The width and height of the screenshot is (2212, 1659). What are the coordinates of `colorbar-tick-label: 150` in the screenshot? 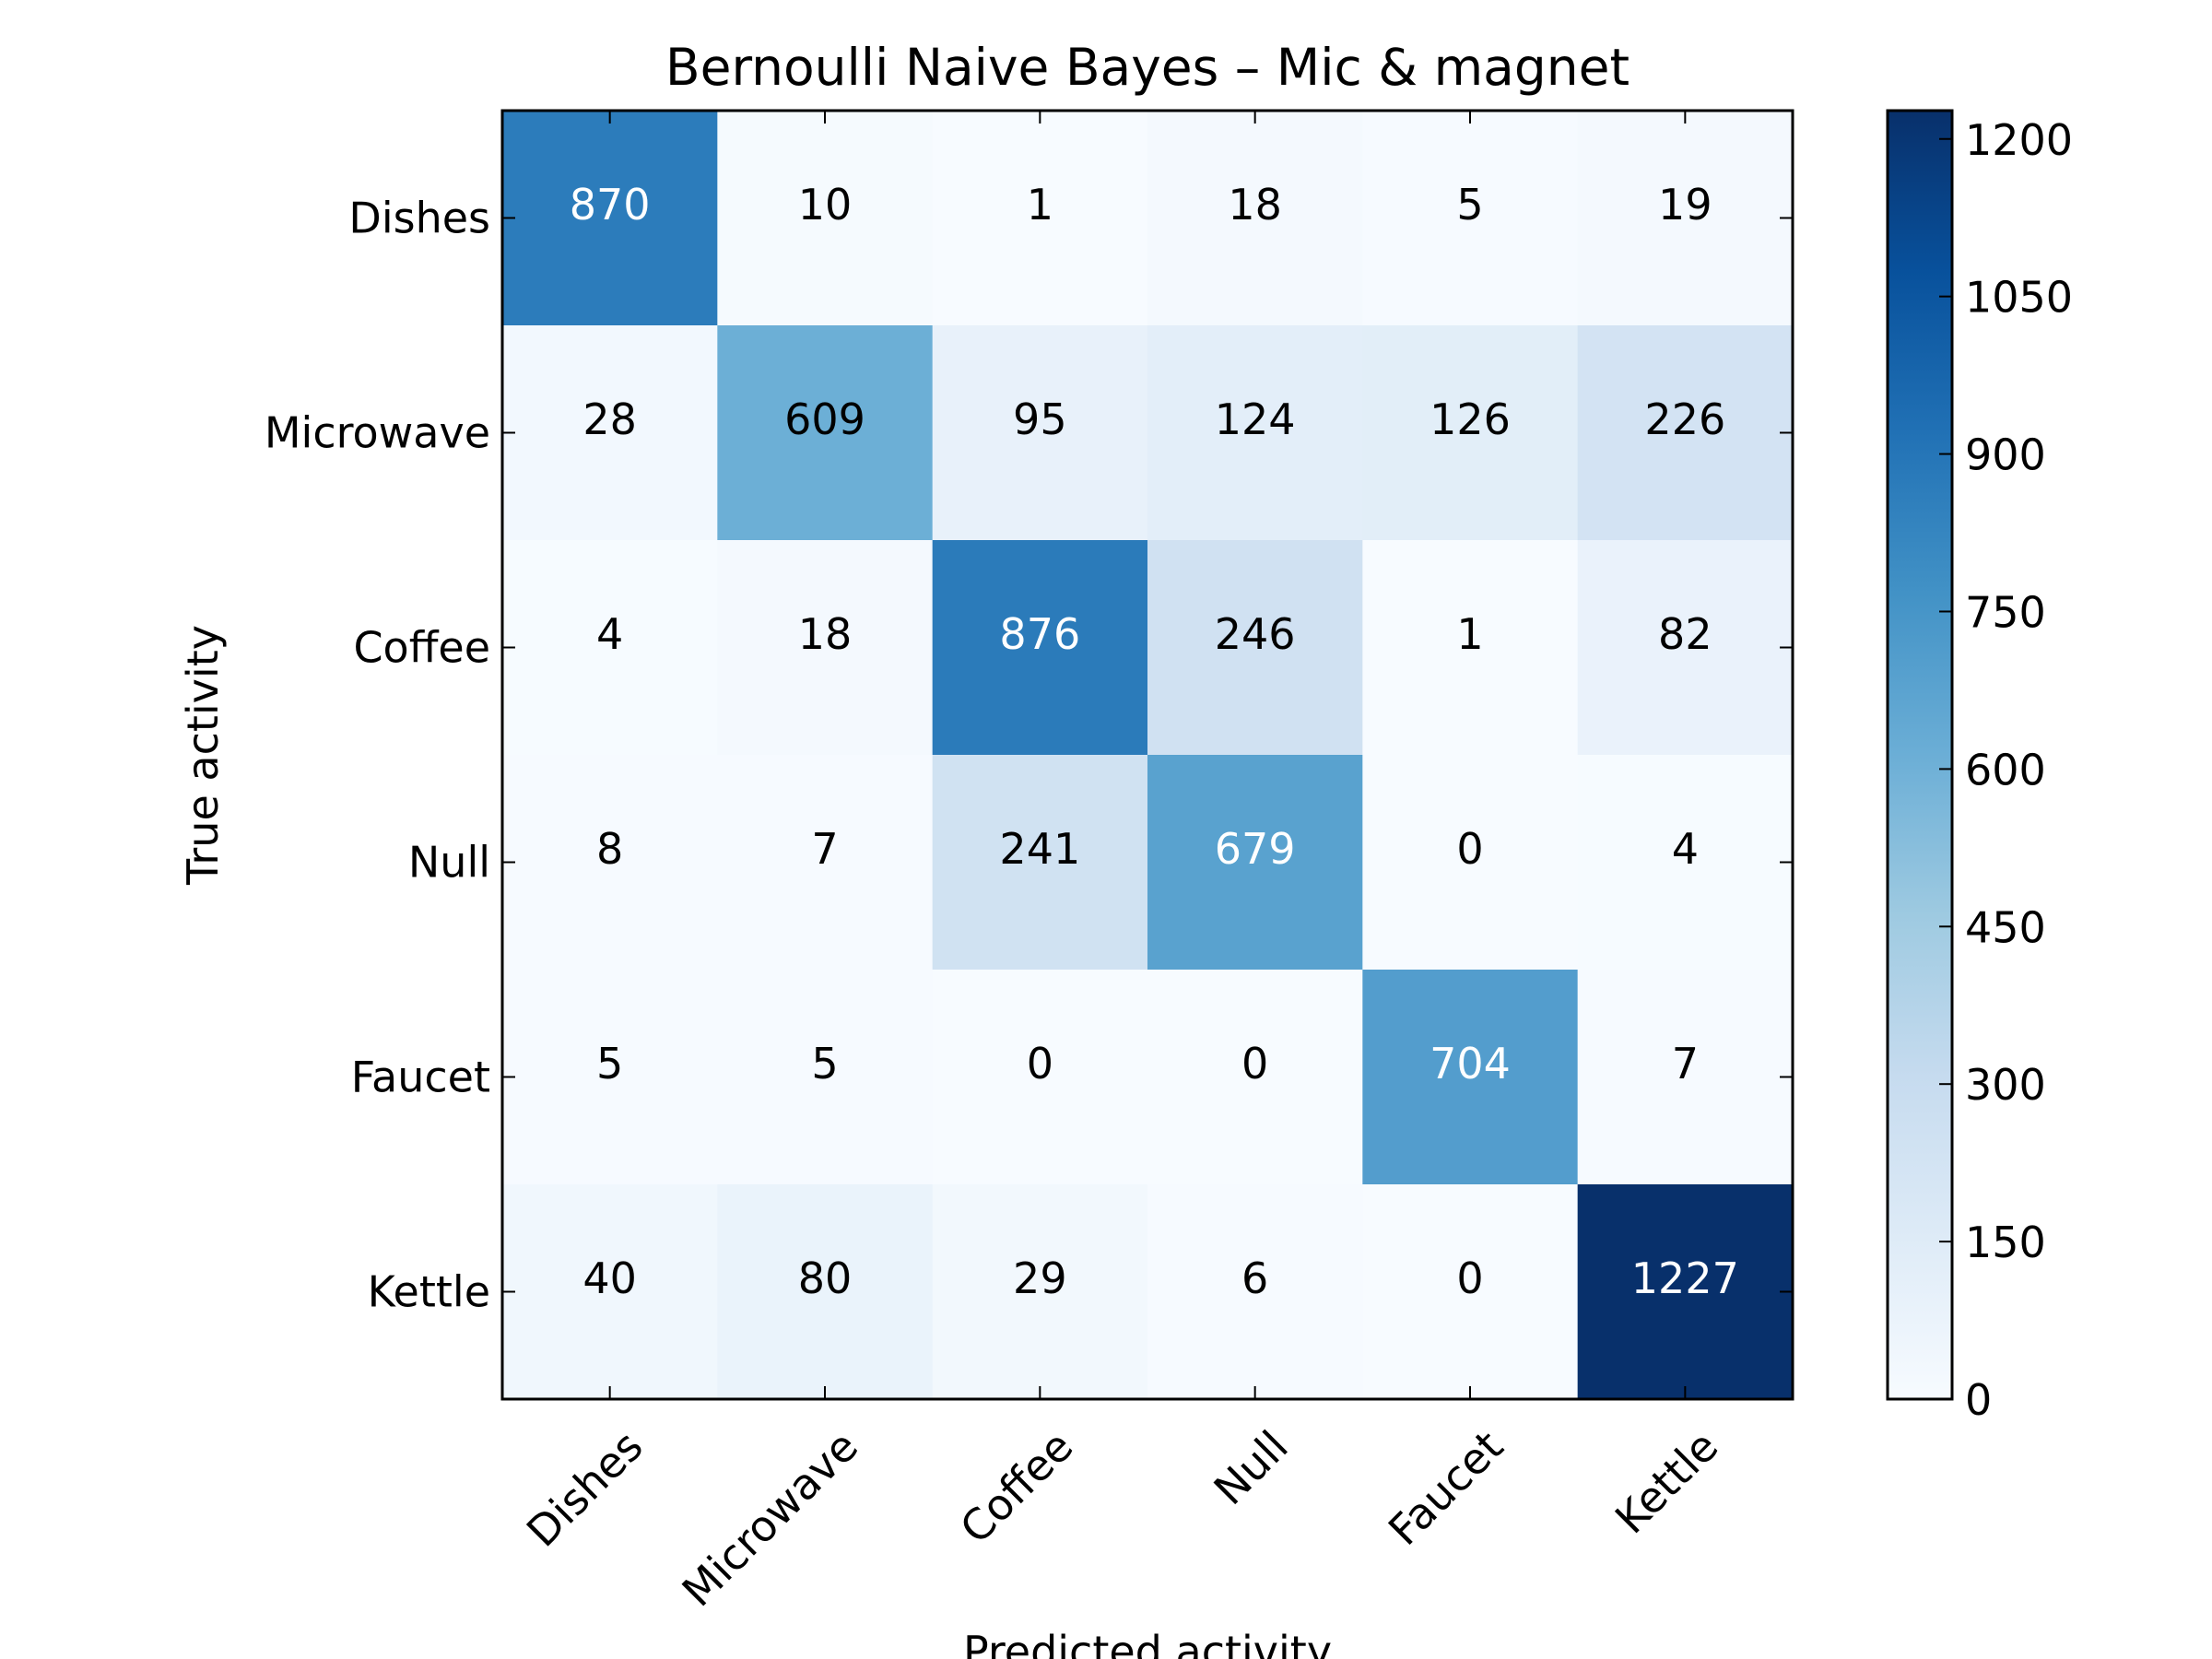 It's located at (2005, 1242).